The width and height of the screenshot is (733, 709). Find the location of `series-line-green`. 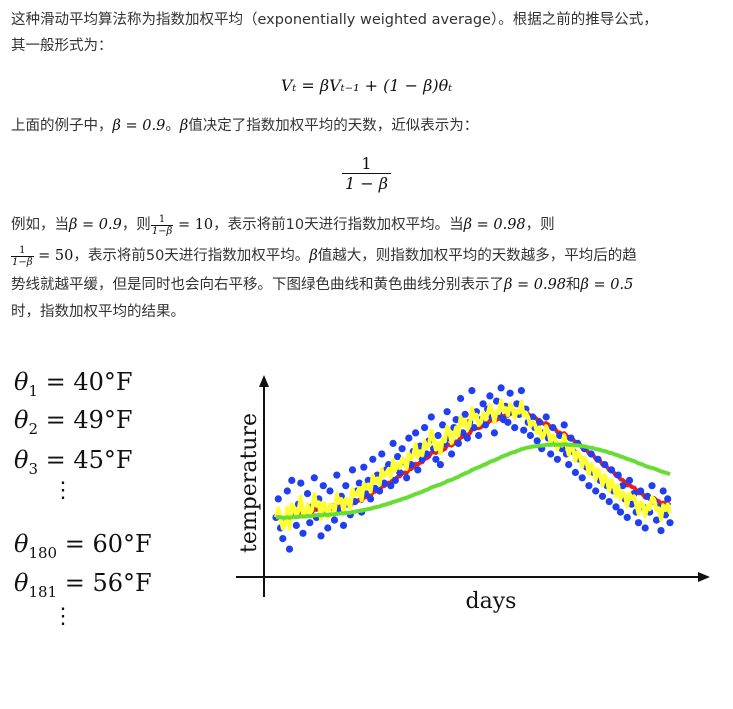

series-line-green is located at coordinates (473, 481).